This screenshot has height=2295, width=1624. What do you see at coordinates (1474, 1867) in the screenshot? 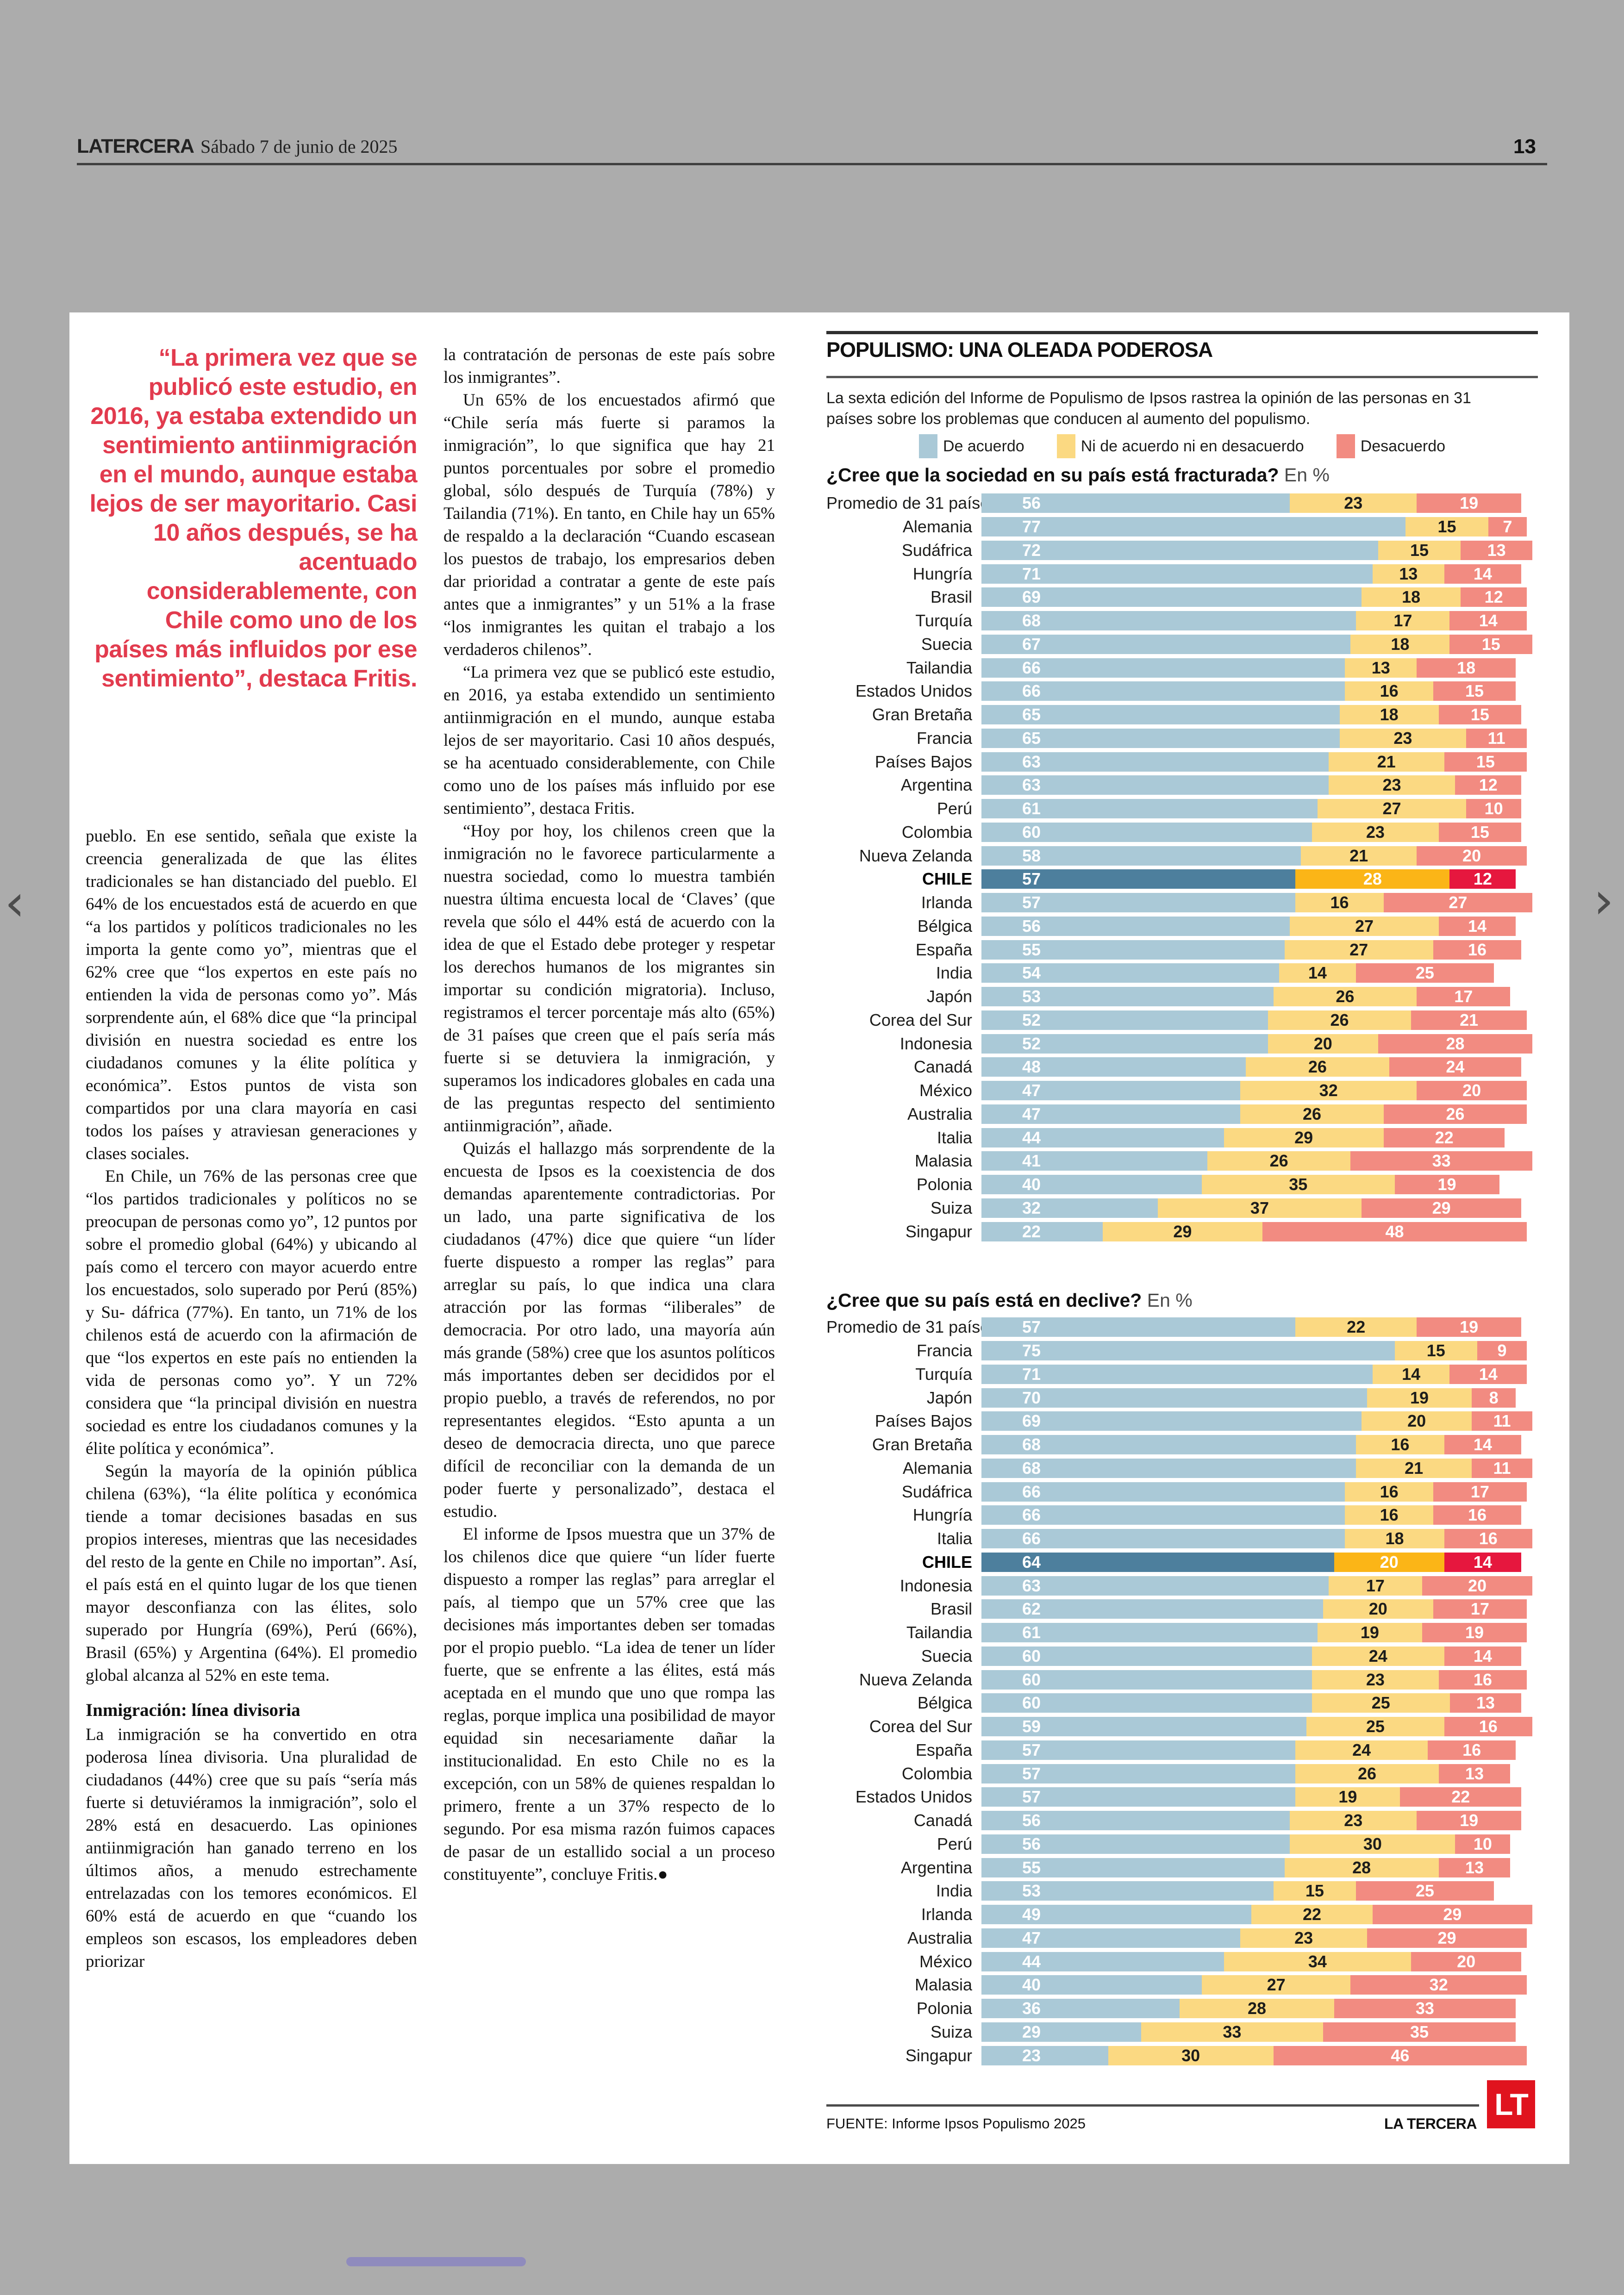
I see `bar-value: 13` at bounding box center [1474, 1867].